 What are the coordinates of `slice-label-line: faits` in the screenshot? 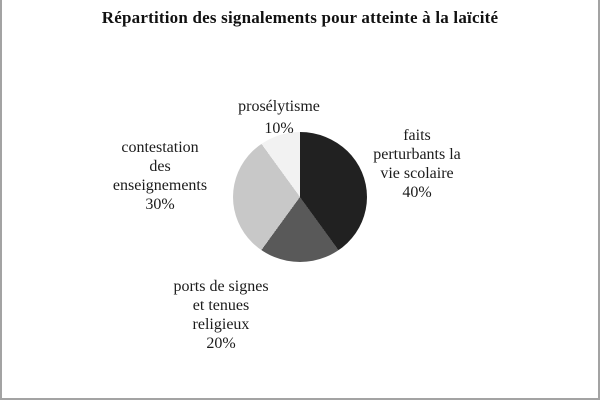 It's located at (417, 135).